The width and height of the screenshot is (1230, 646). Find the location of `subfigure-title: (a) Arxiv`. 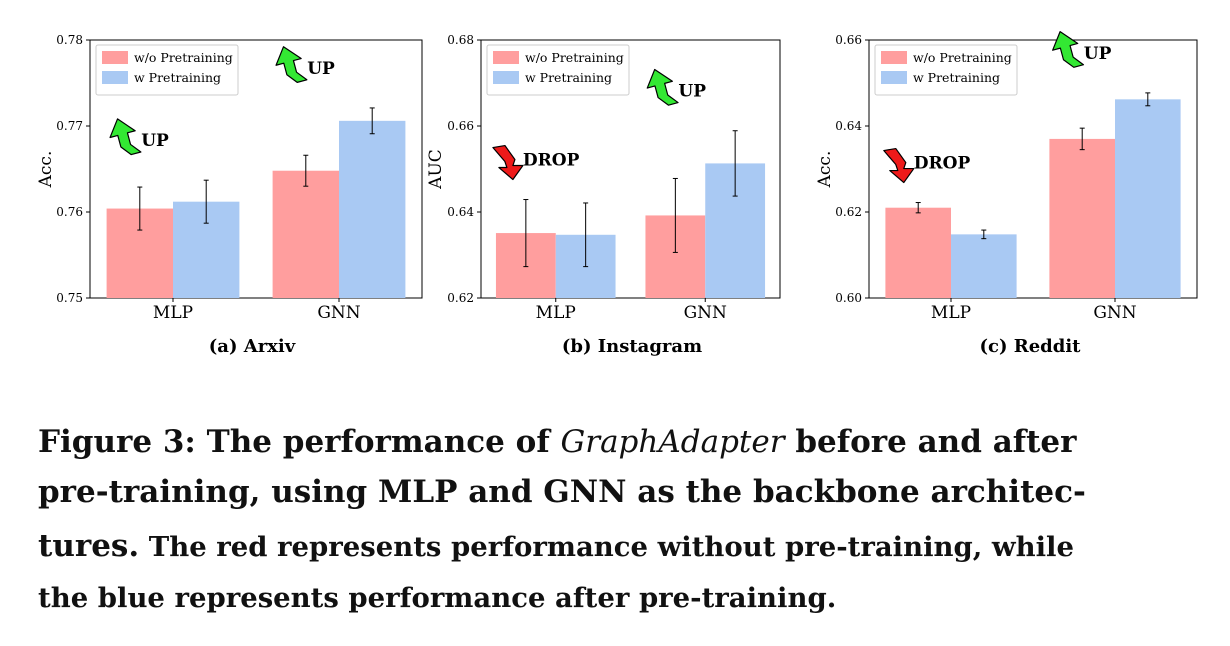

subfigure-title: (a) Arxiv is located at coordinates (252, 346).